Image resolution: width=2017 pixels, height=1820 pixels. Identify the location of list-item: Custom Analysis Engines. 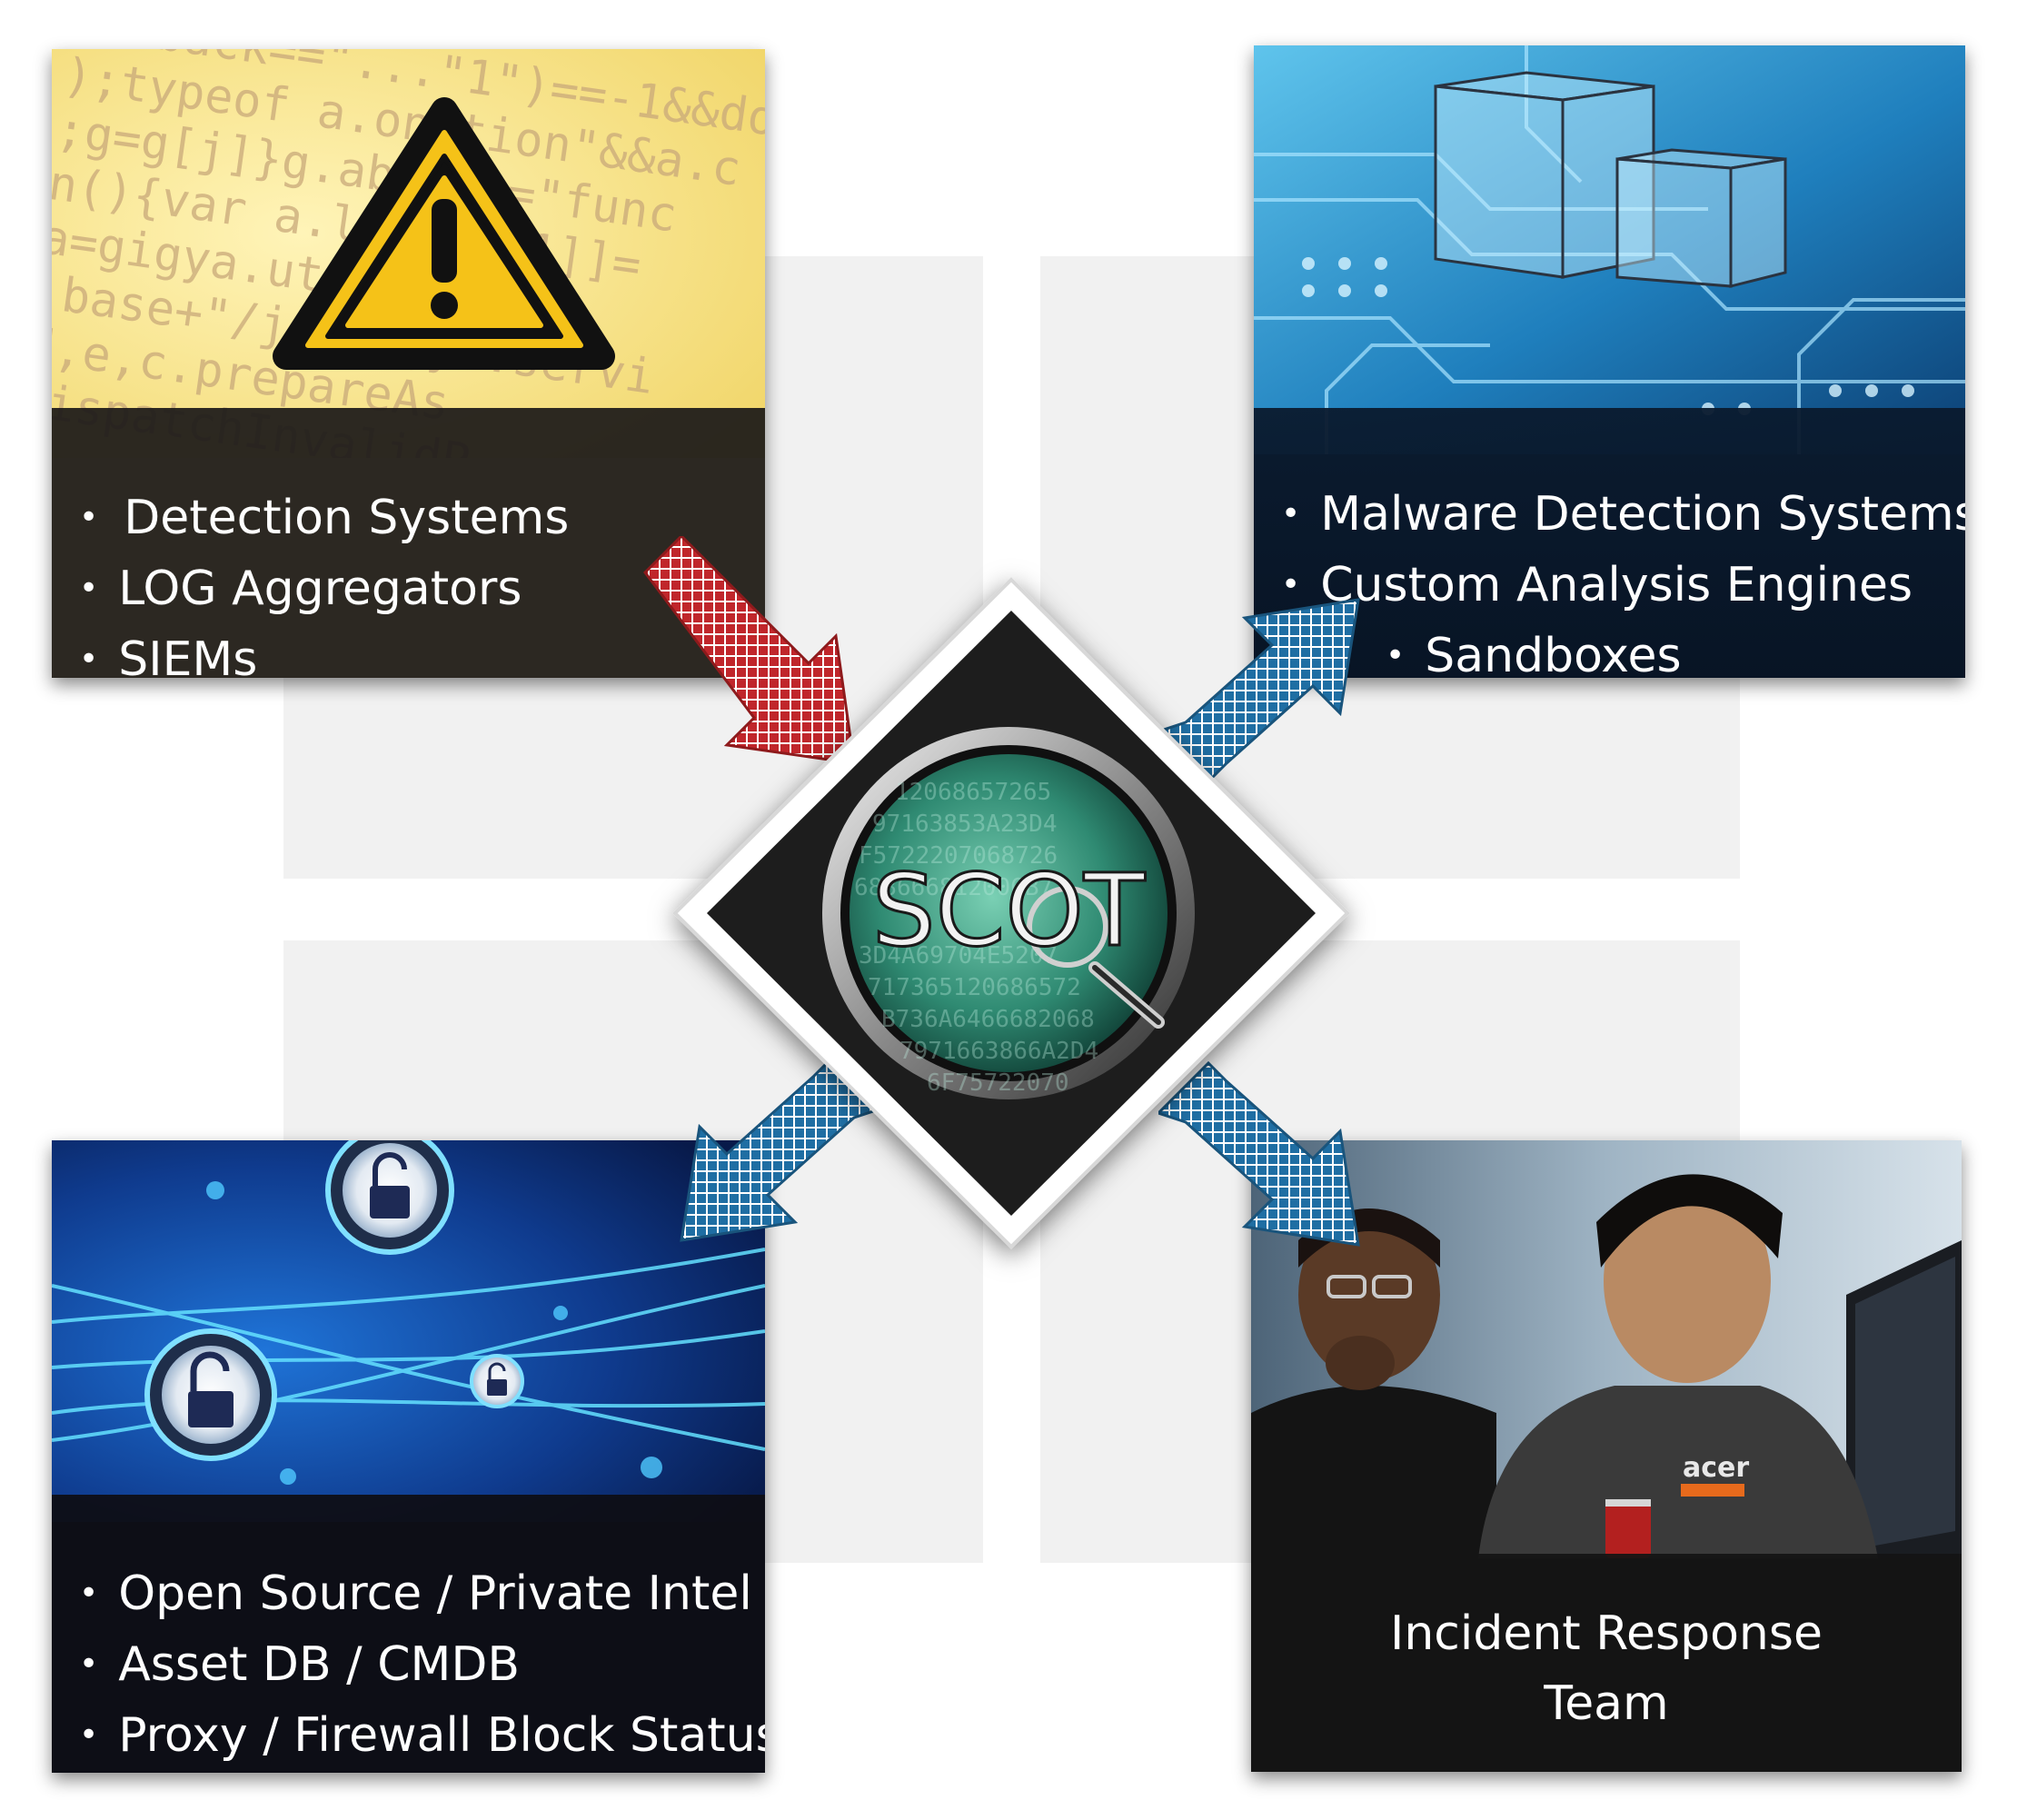
(1623, 586).